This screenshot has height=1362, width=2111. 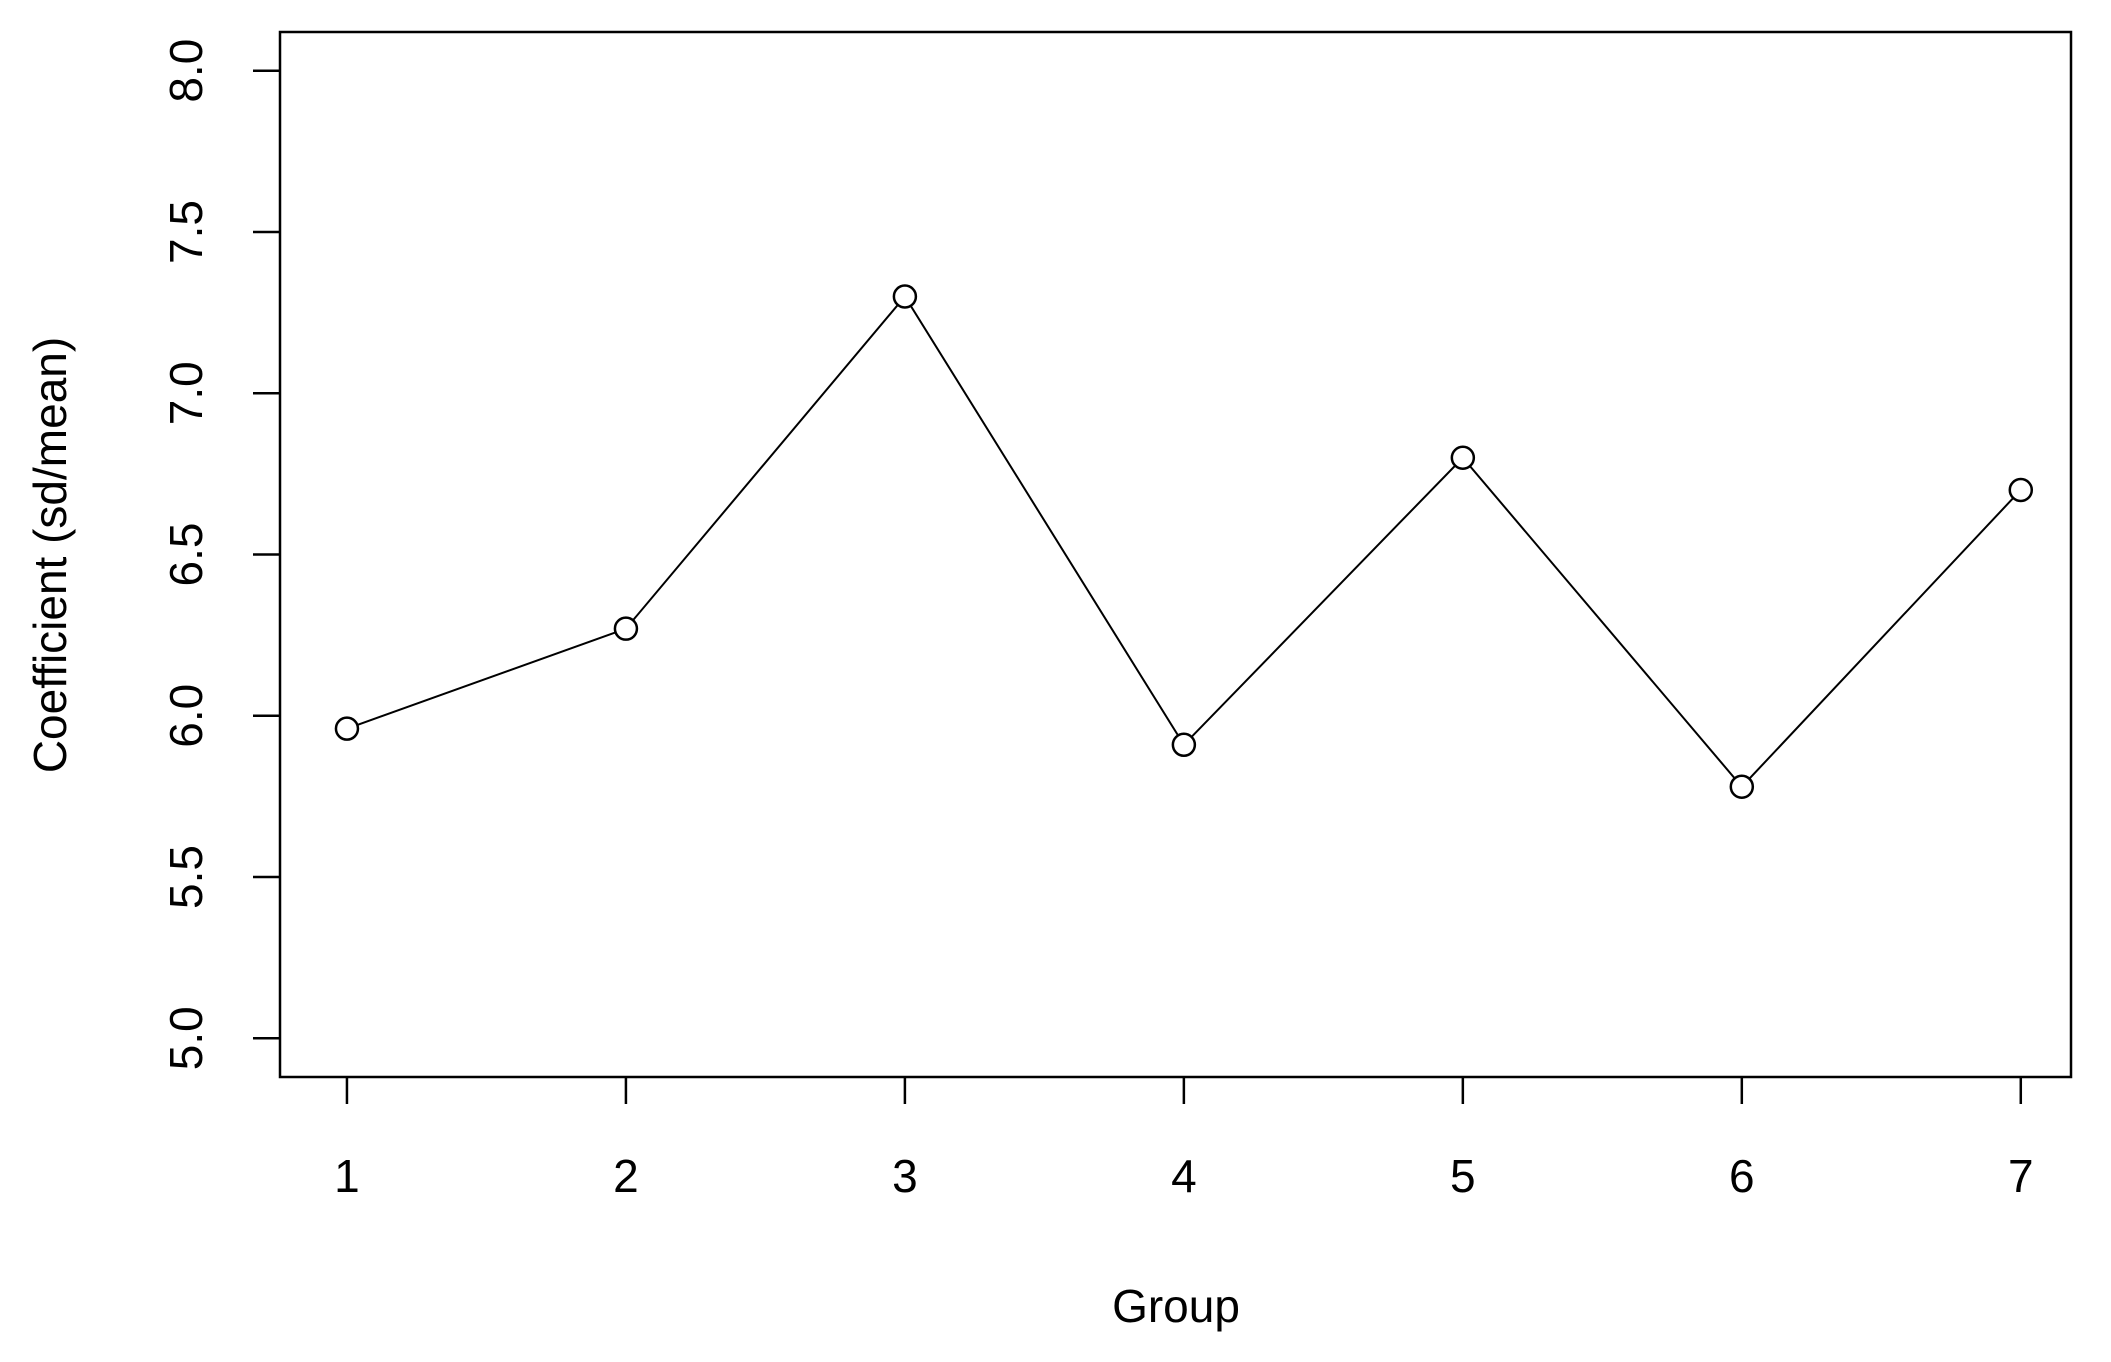 I want to click on x-tick-label: 5, so click(x=1463, y=1176).